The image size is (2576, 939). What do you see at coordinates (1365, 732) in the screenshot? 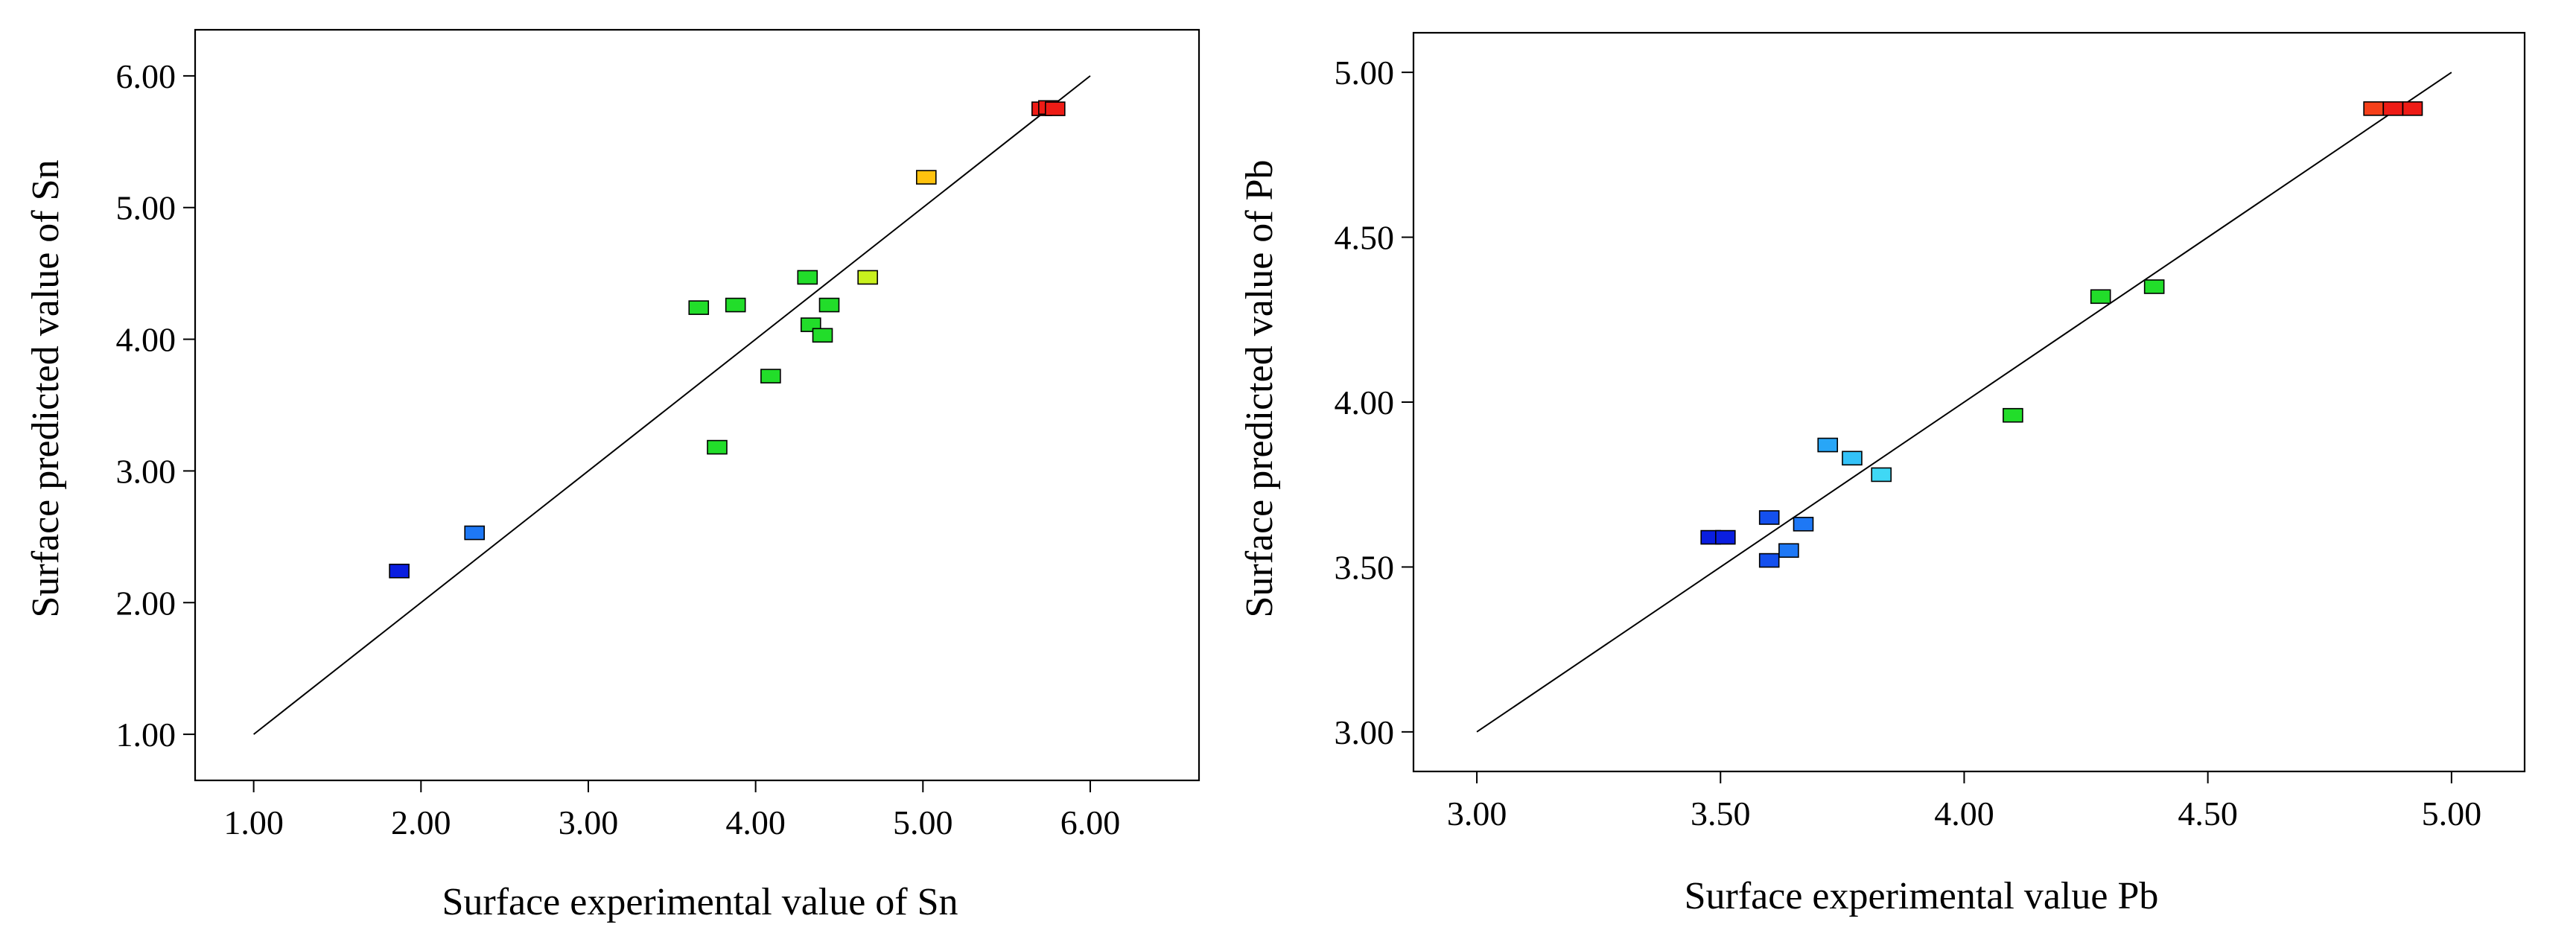
I see `pb-y-tick-label: 3.00` at bounding box center [1365, 732].